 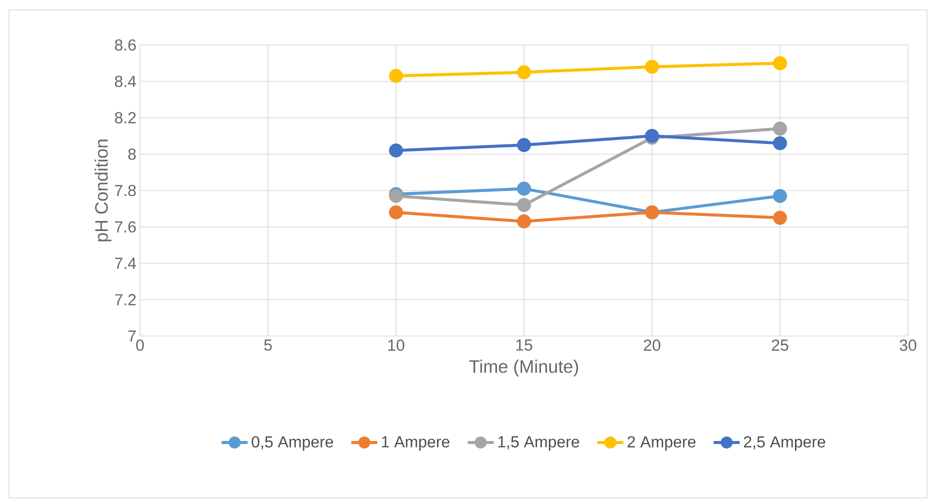 What do you see at coordinates (396, 345) in the screenshot?
I see `x-tick-label: 10` at bounding box center [396, 345].